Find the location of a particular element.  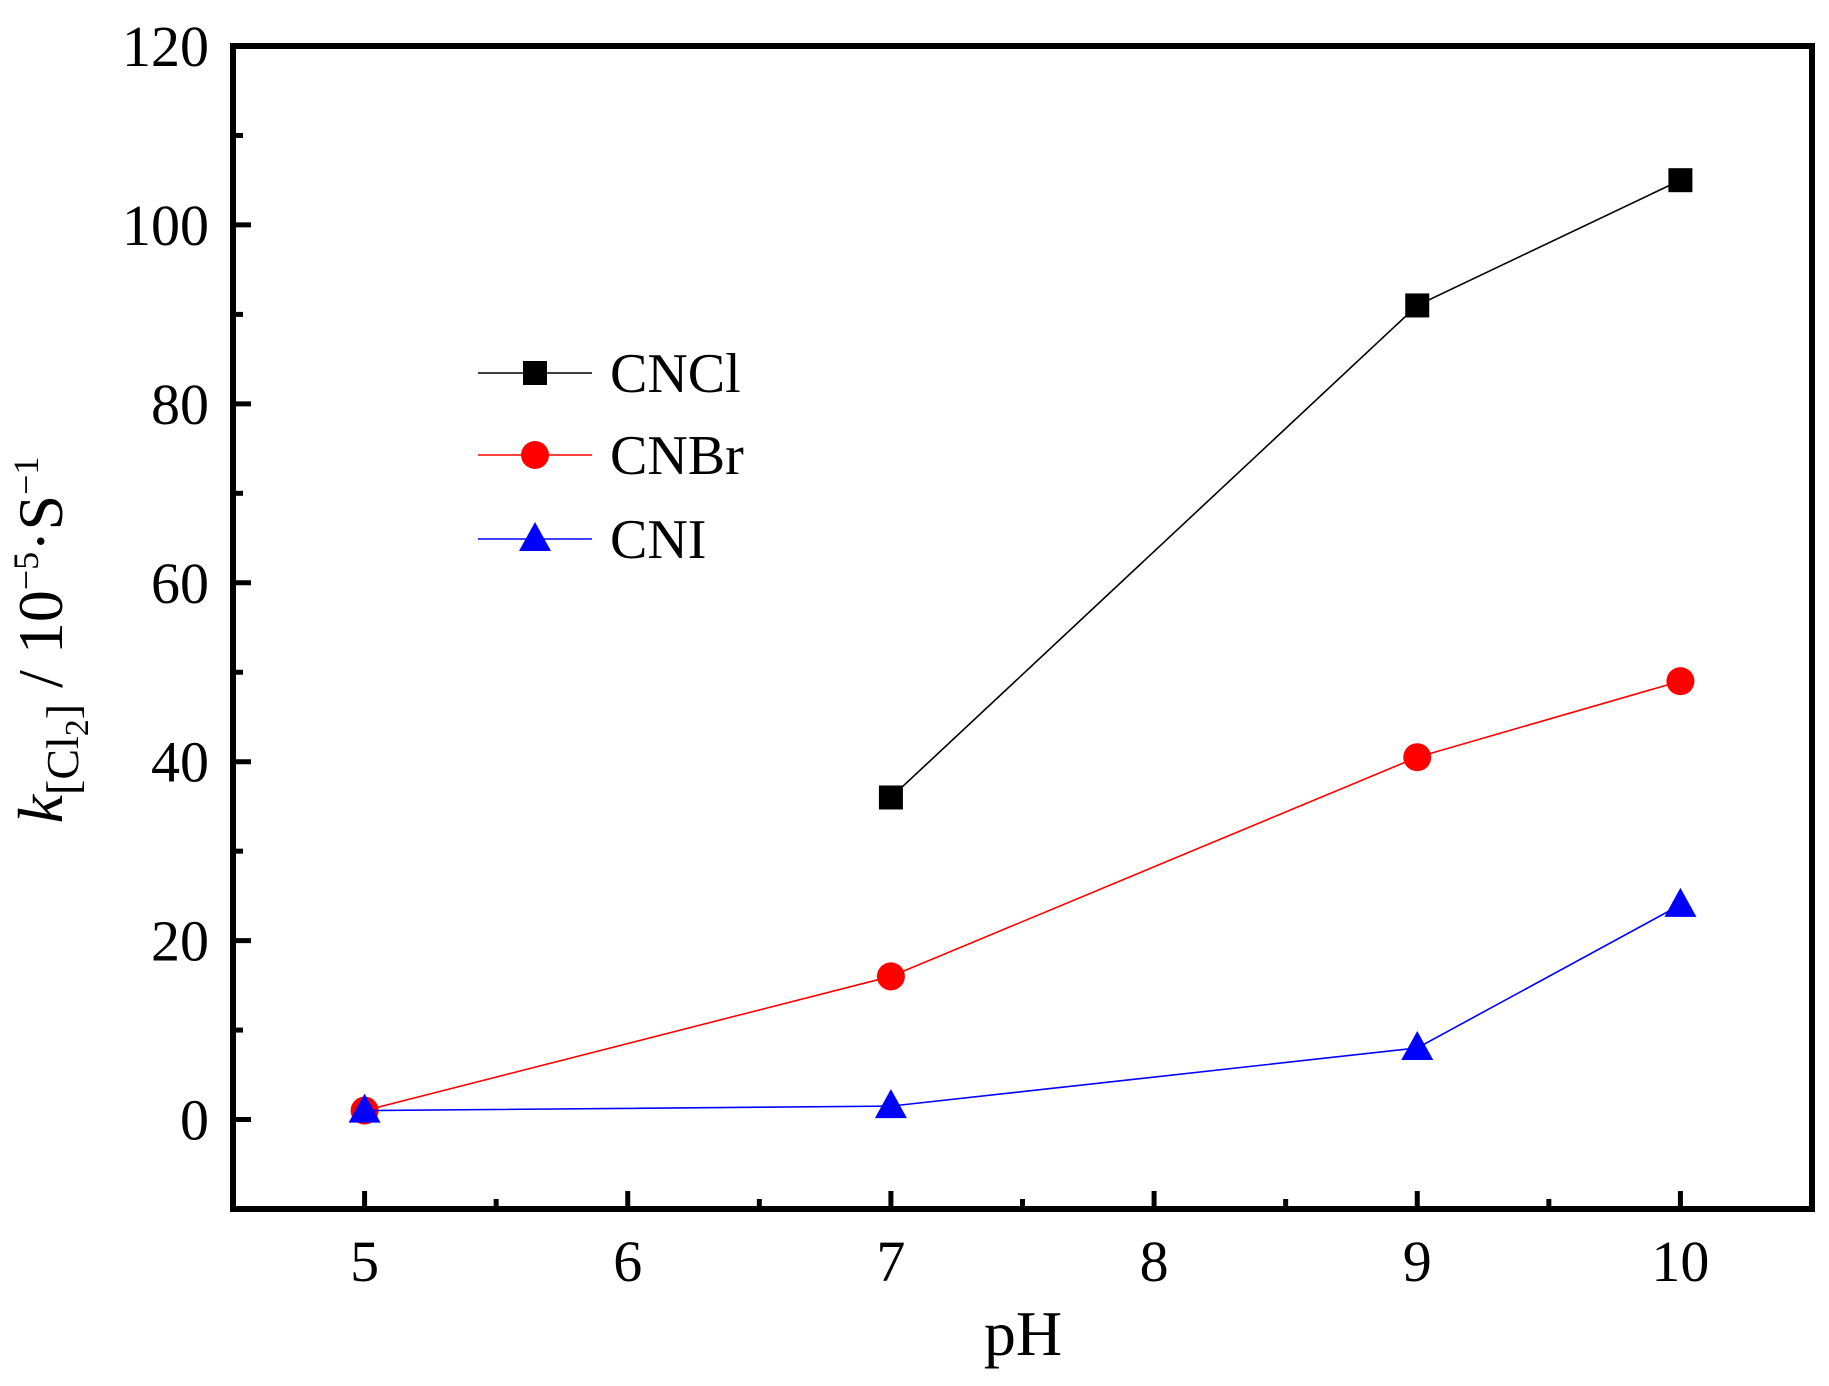

y-tick-label: 100 is located at coordinates (165, 225).